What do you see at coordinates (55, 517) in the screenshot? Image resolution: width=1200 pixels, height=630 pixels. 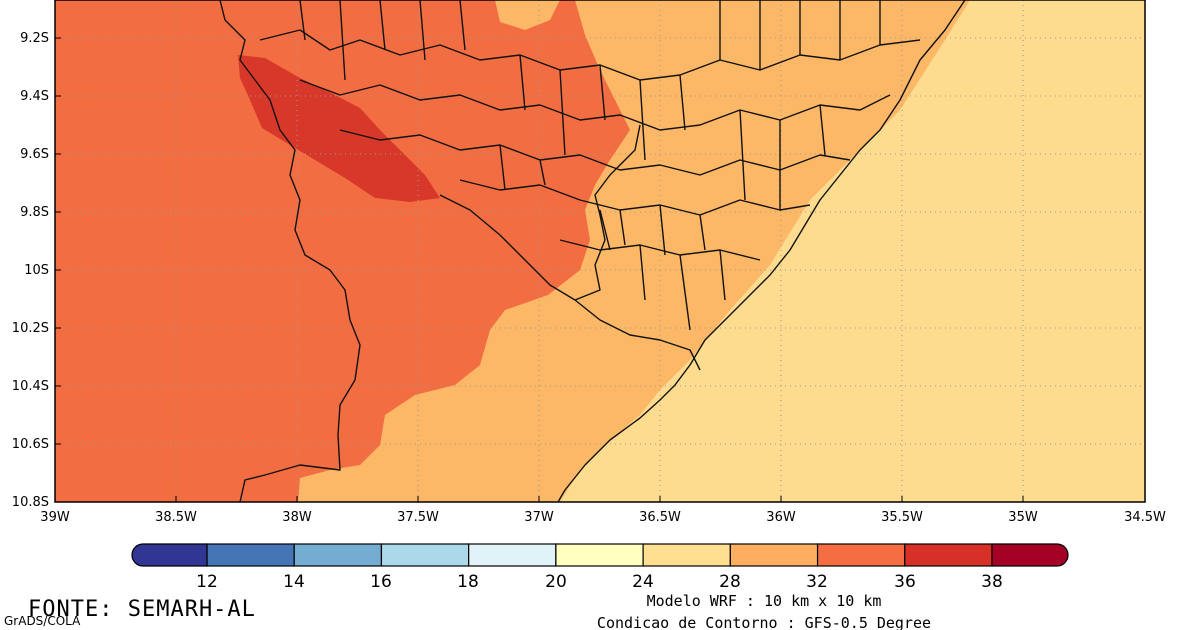 I see `lon-label: 39W` at bounding box center [55, 517].